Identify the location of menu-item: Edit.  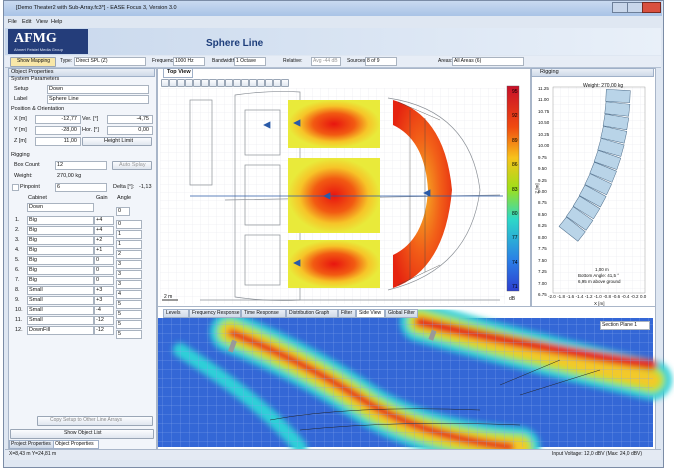
(27, 22).